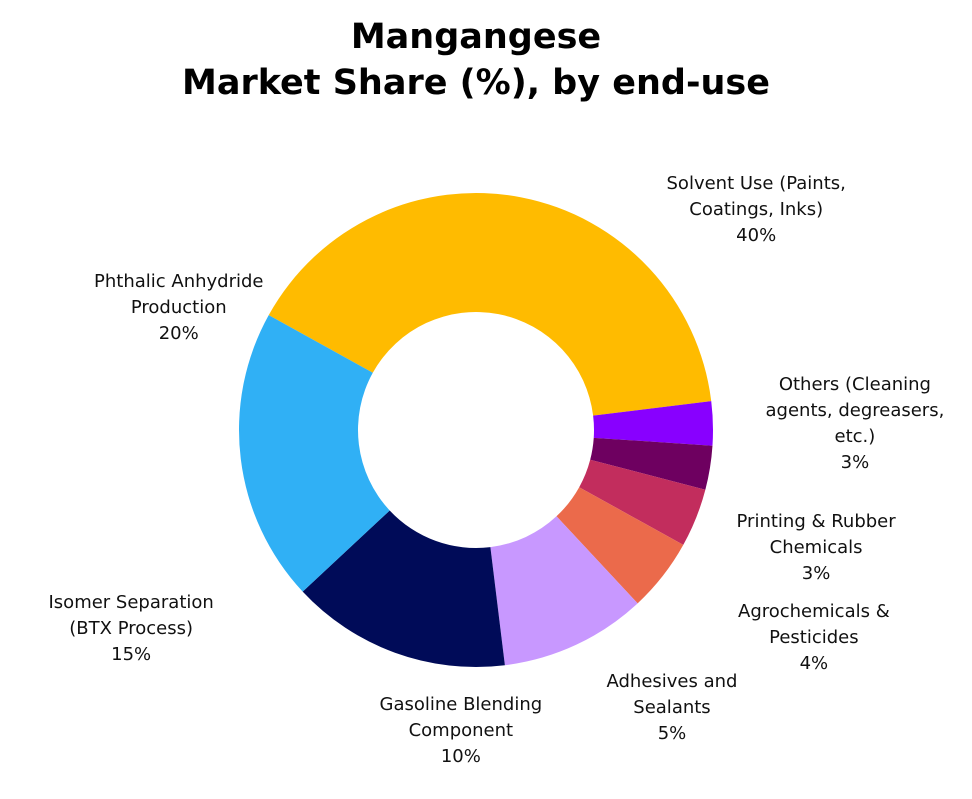 This screenshot has width=972, height=799. I want to click on slice-label-6: Isomer Separation (BTX Process) 15%, so click(131, 629).